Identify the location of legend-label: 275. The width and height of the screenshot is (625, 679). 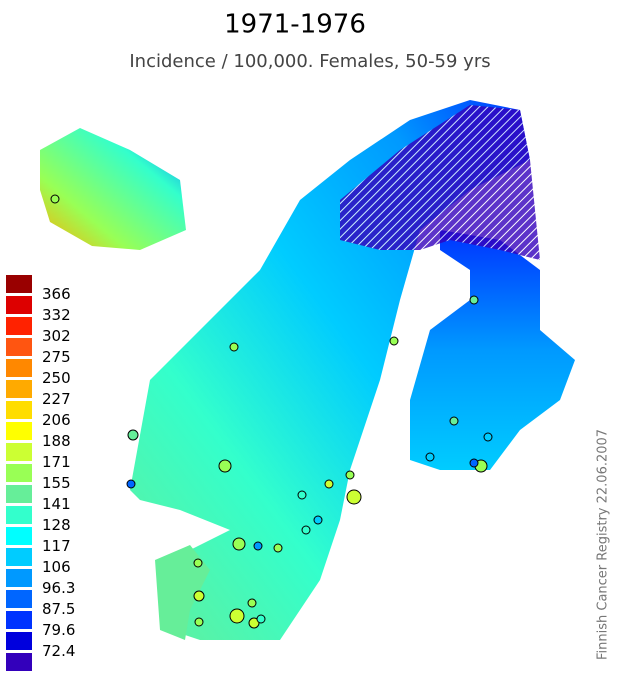
(56, 357).